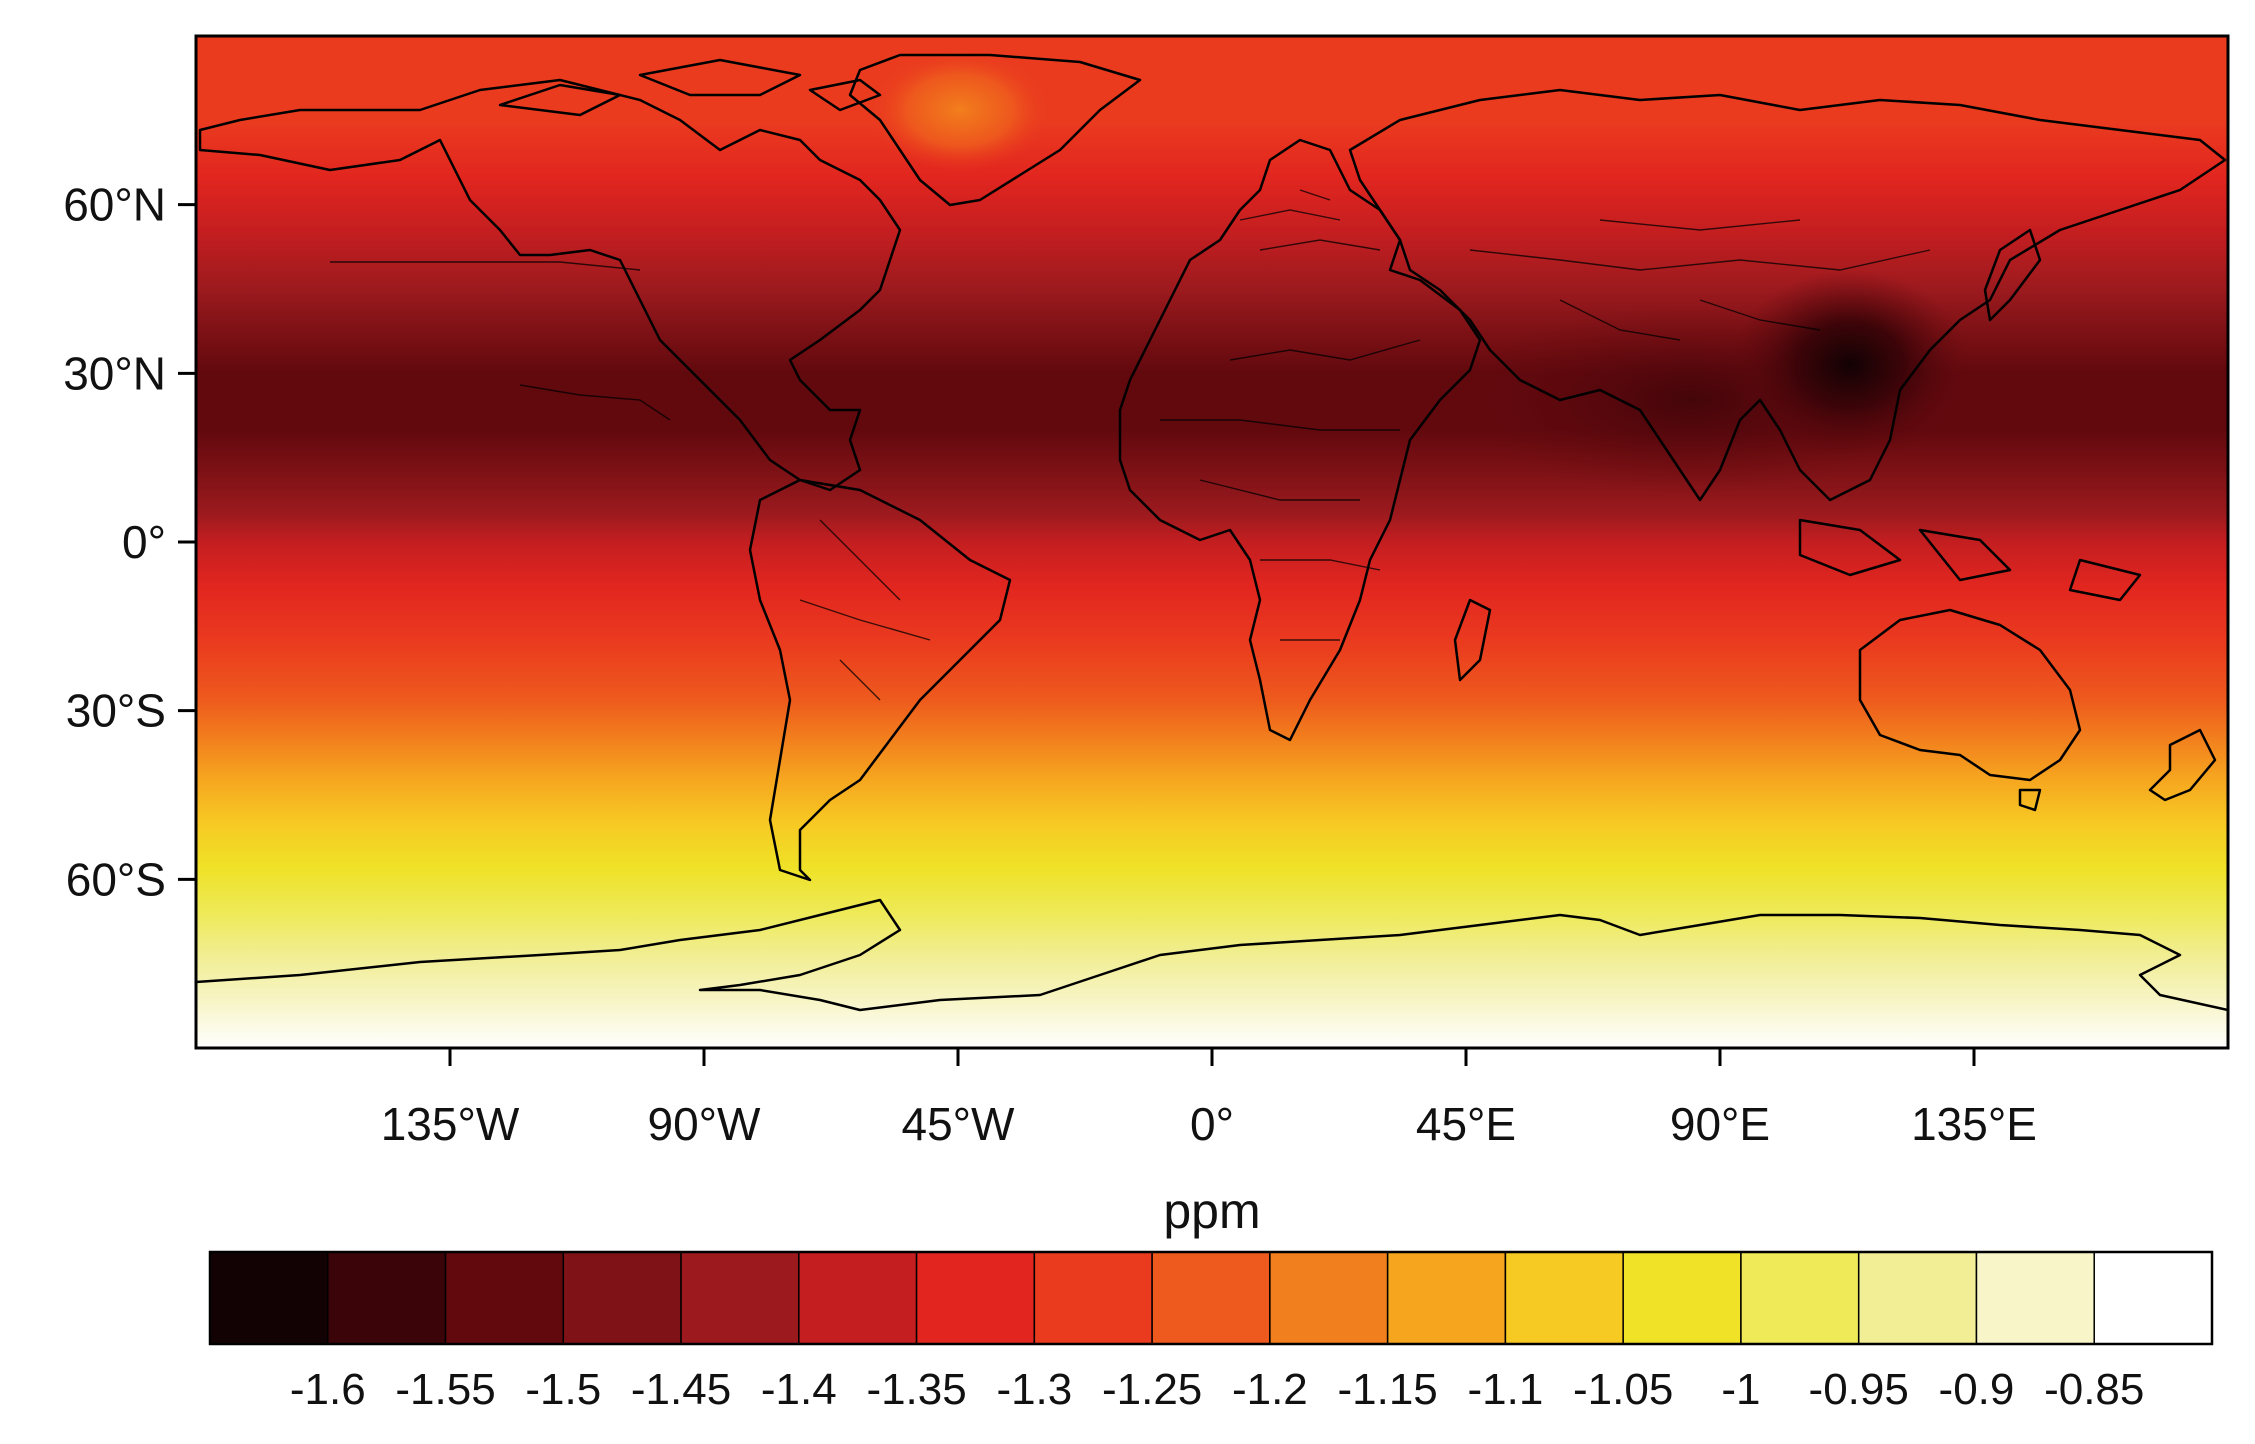 This screenshot has width=2255, height=1444. What do you see at coordinates (916, 1389) in the screenshot?
I see `colorbar-label: -1.35` at bounding box center [916, 1389].